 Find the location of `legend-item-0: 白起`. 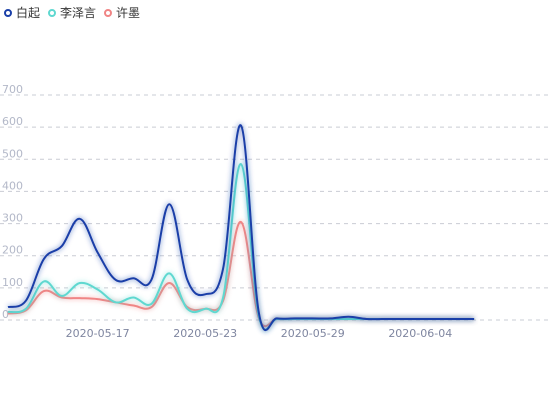

legend-item-0: 白起 is located at coordinates (22, 12).